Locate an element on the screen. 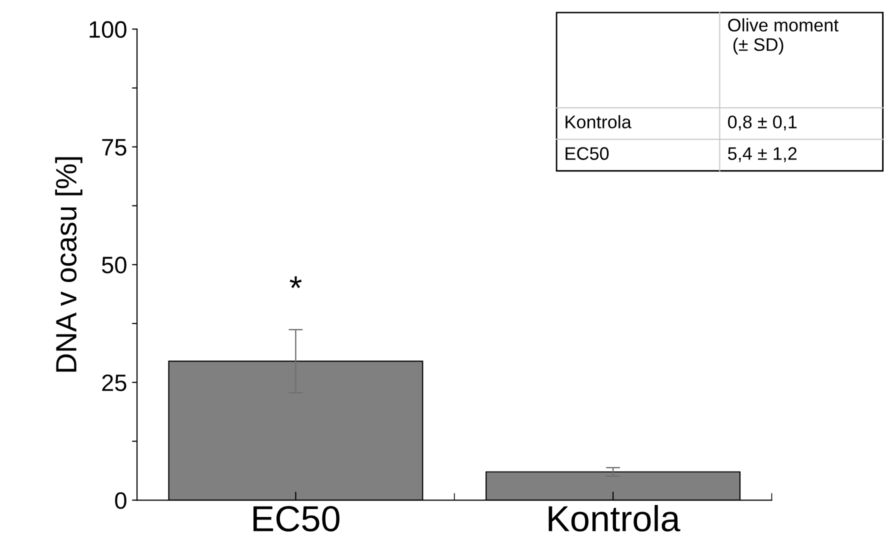 The width and height of the screenshot is (884, 549). y-tick-label: 0 is located at coordinates (120, 500).